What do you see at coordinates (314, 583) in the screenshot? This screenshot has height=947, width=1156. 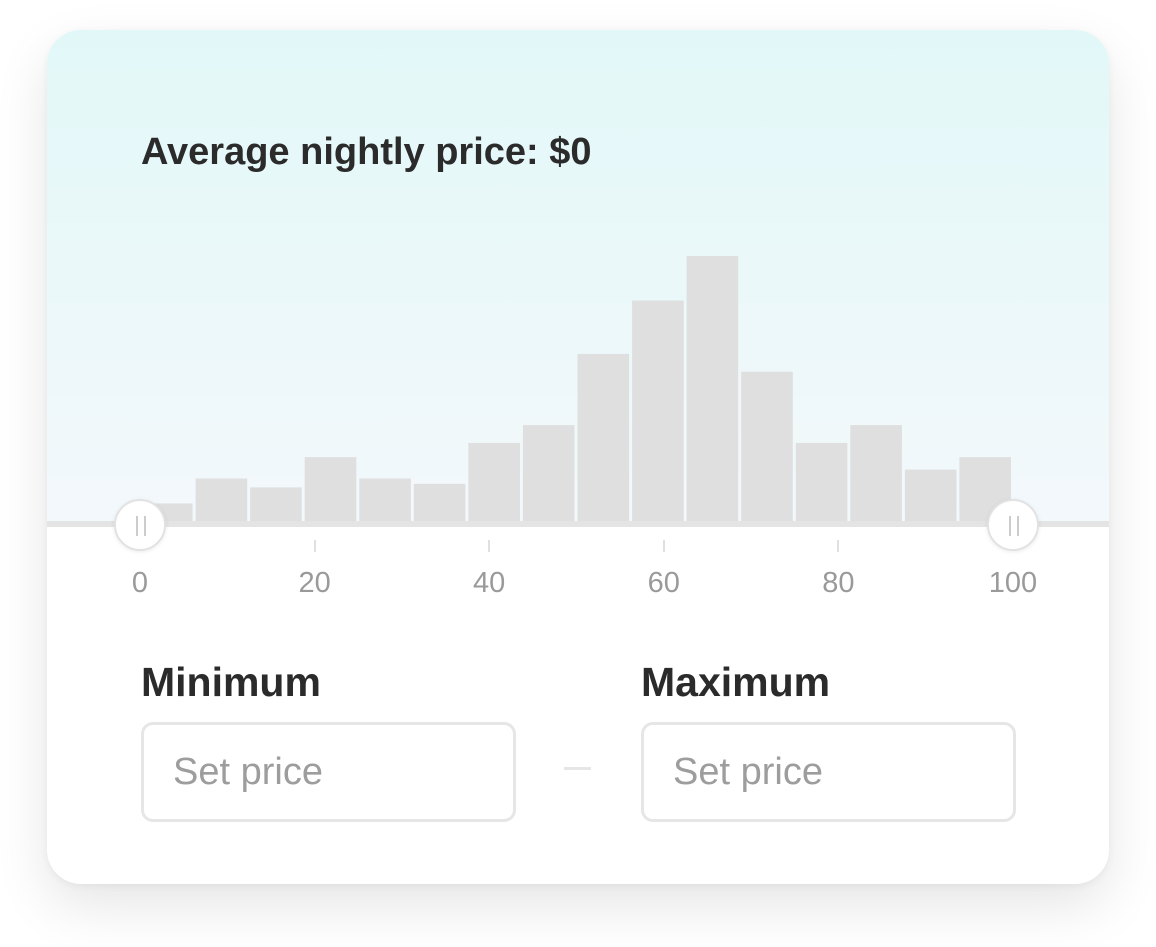 I see `x-axis-tick-label: 20` at bounding box center [314, 583].